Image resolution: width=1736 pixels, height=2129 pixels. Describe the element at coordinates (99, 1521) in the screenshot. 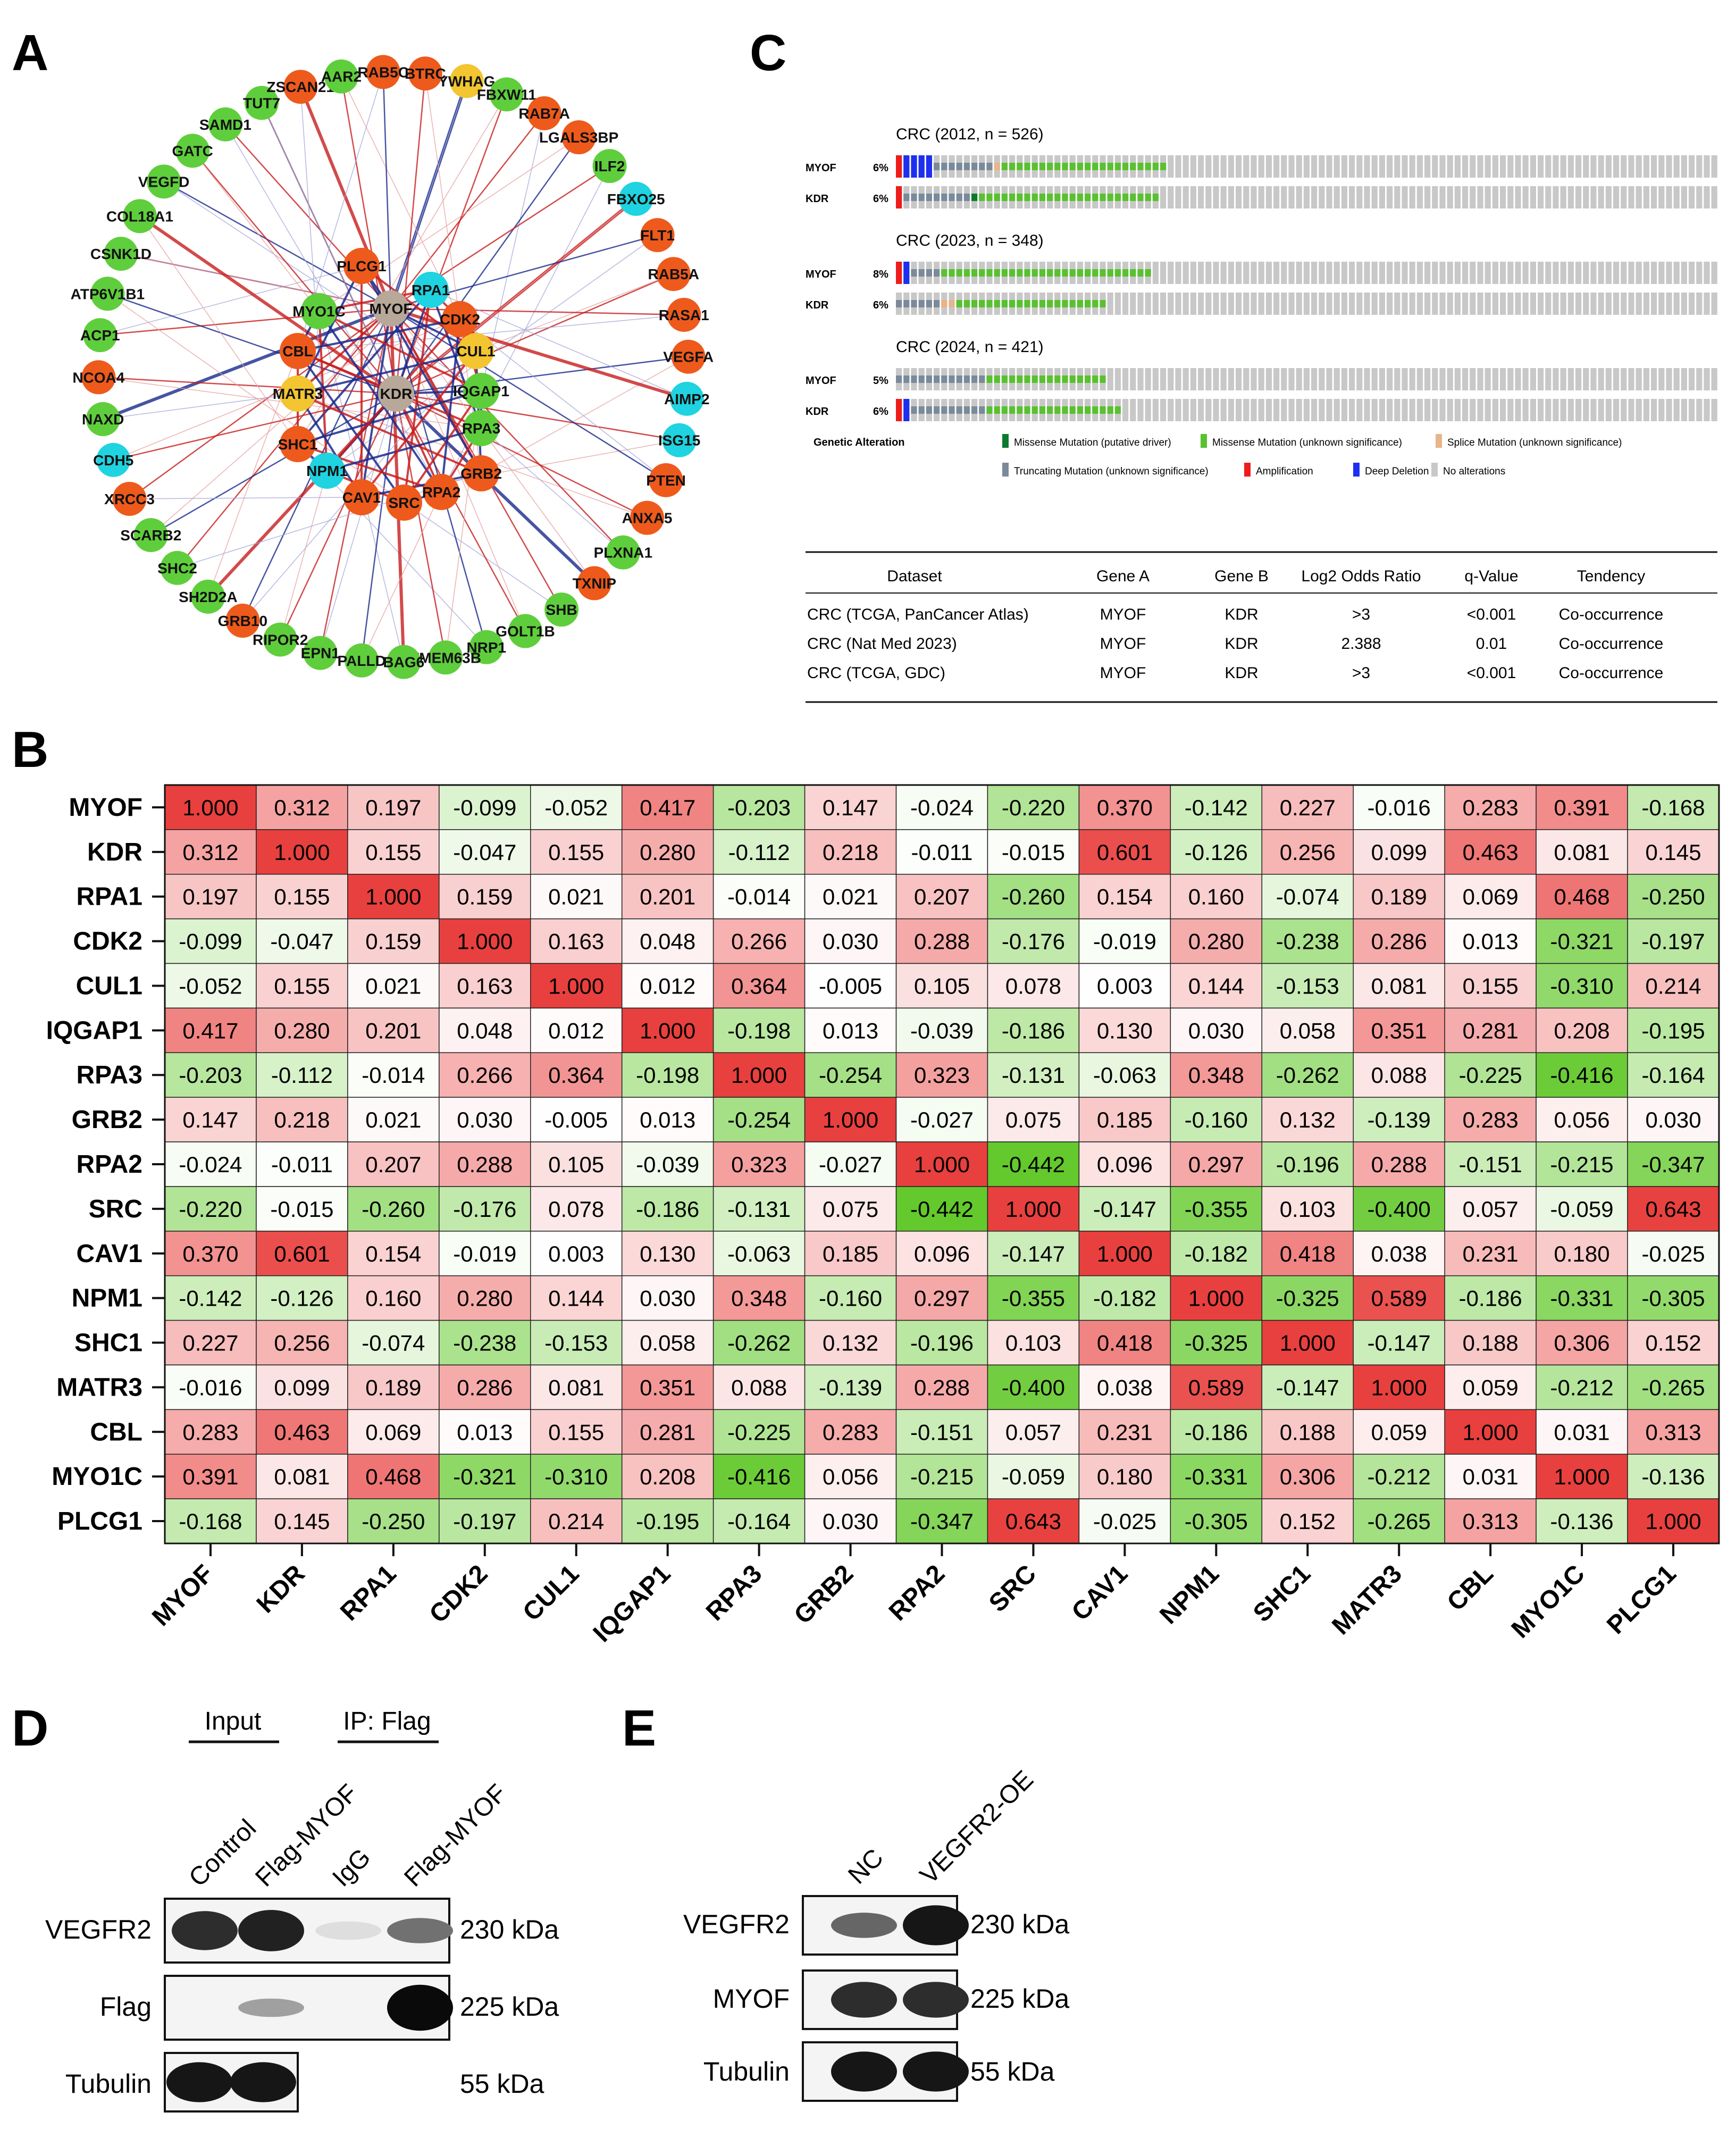

I see `heatmap-row-label: PLCG1` at that location.